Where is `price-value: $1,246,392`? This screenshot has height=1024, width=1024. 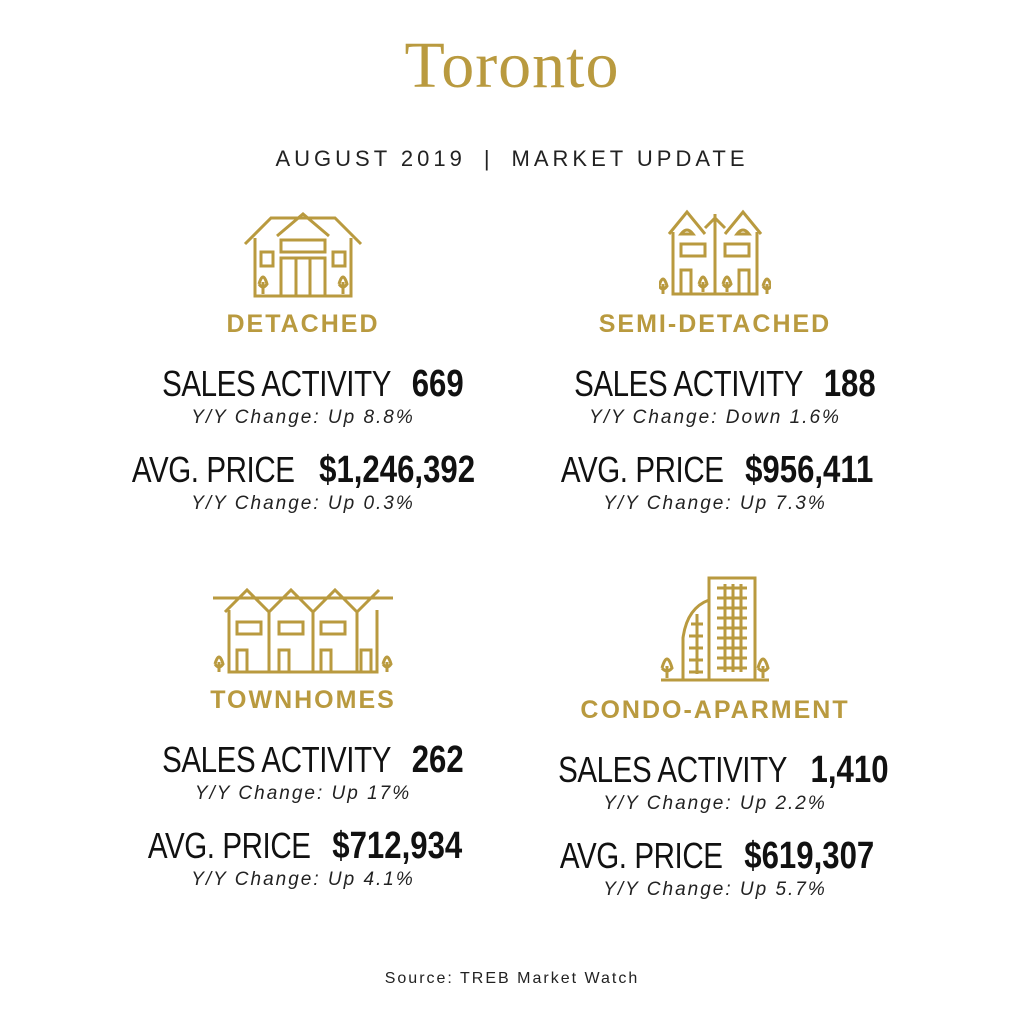 price-value: $1,246,392 is located at coordinates (397, 470).